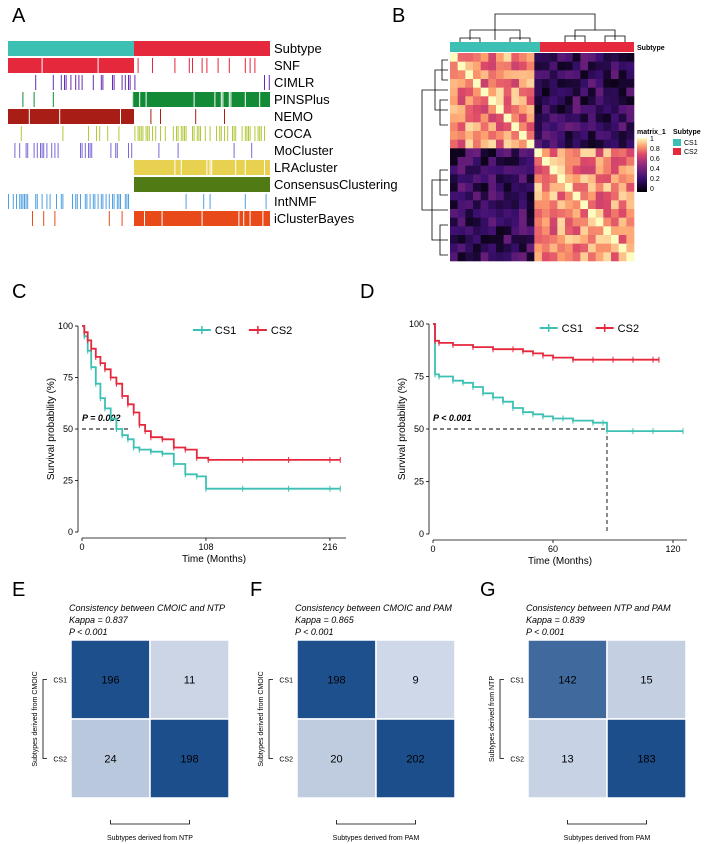 The height and width of the screenshot is (844, 720). What do you see at coordinates (295, 201) in the screenshot?
I see `track-label-intnmf: IntNMF` at bounding box center [295, 201].